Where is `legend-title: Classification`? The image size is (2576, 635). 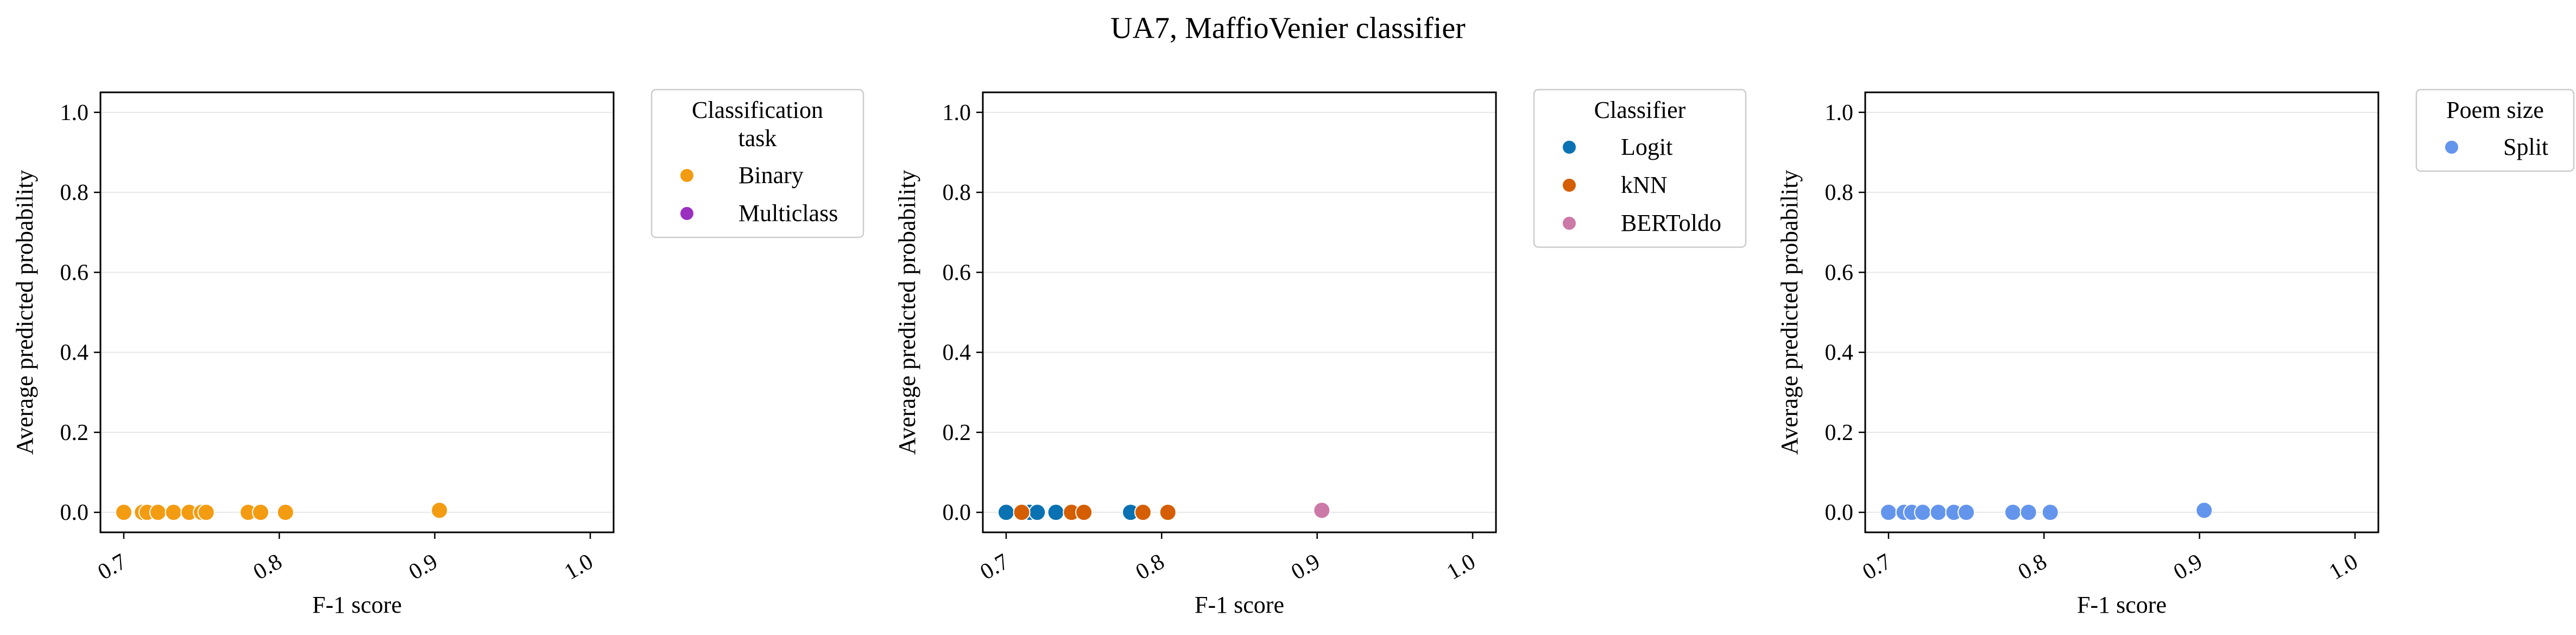 legend-title: Classification is located at coordinates (757, 110).